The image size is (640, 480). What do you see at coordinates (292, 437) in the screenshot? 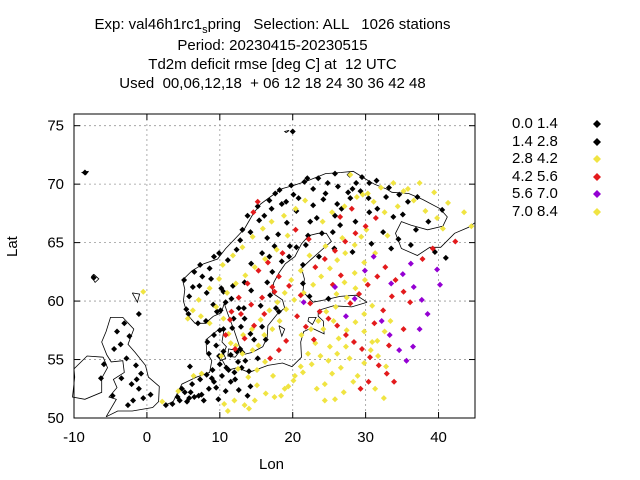
I see `x-tick-label: 20` at bounding box center [292, 437].